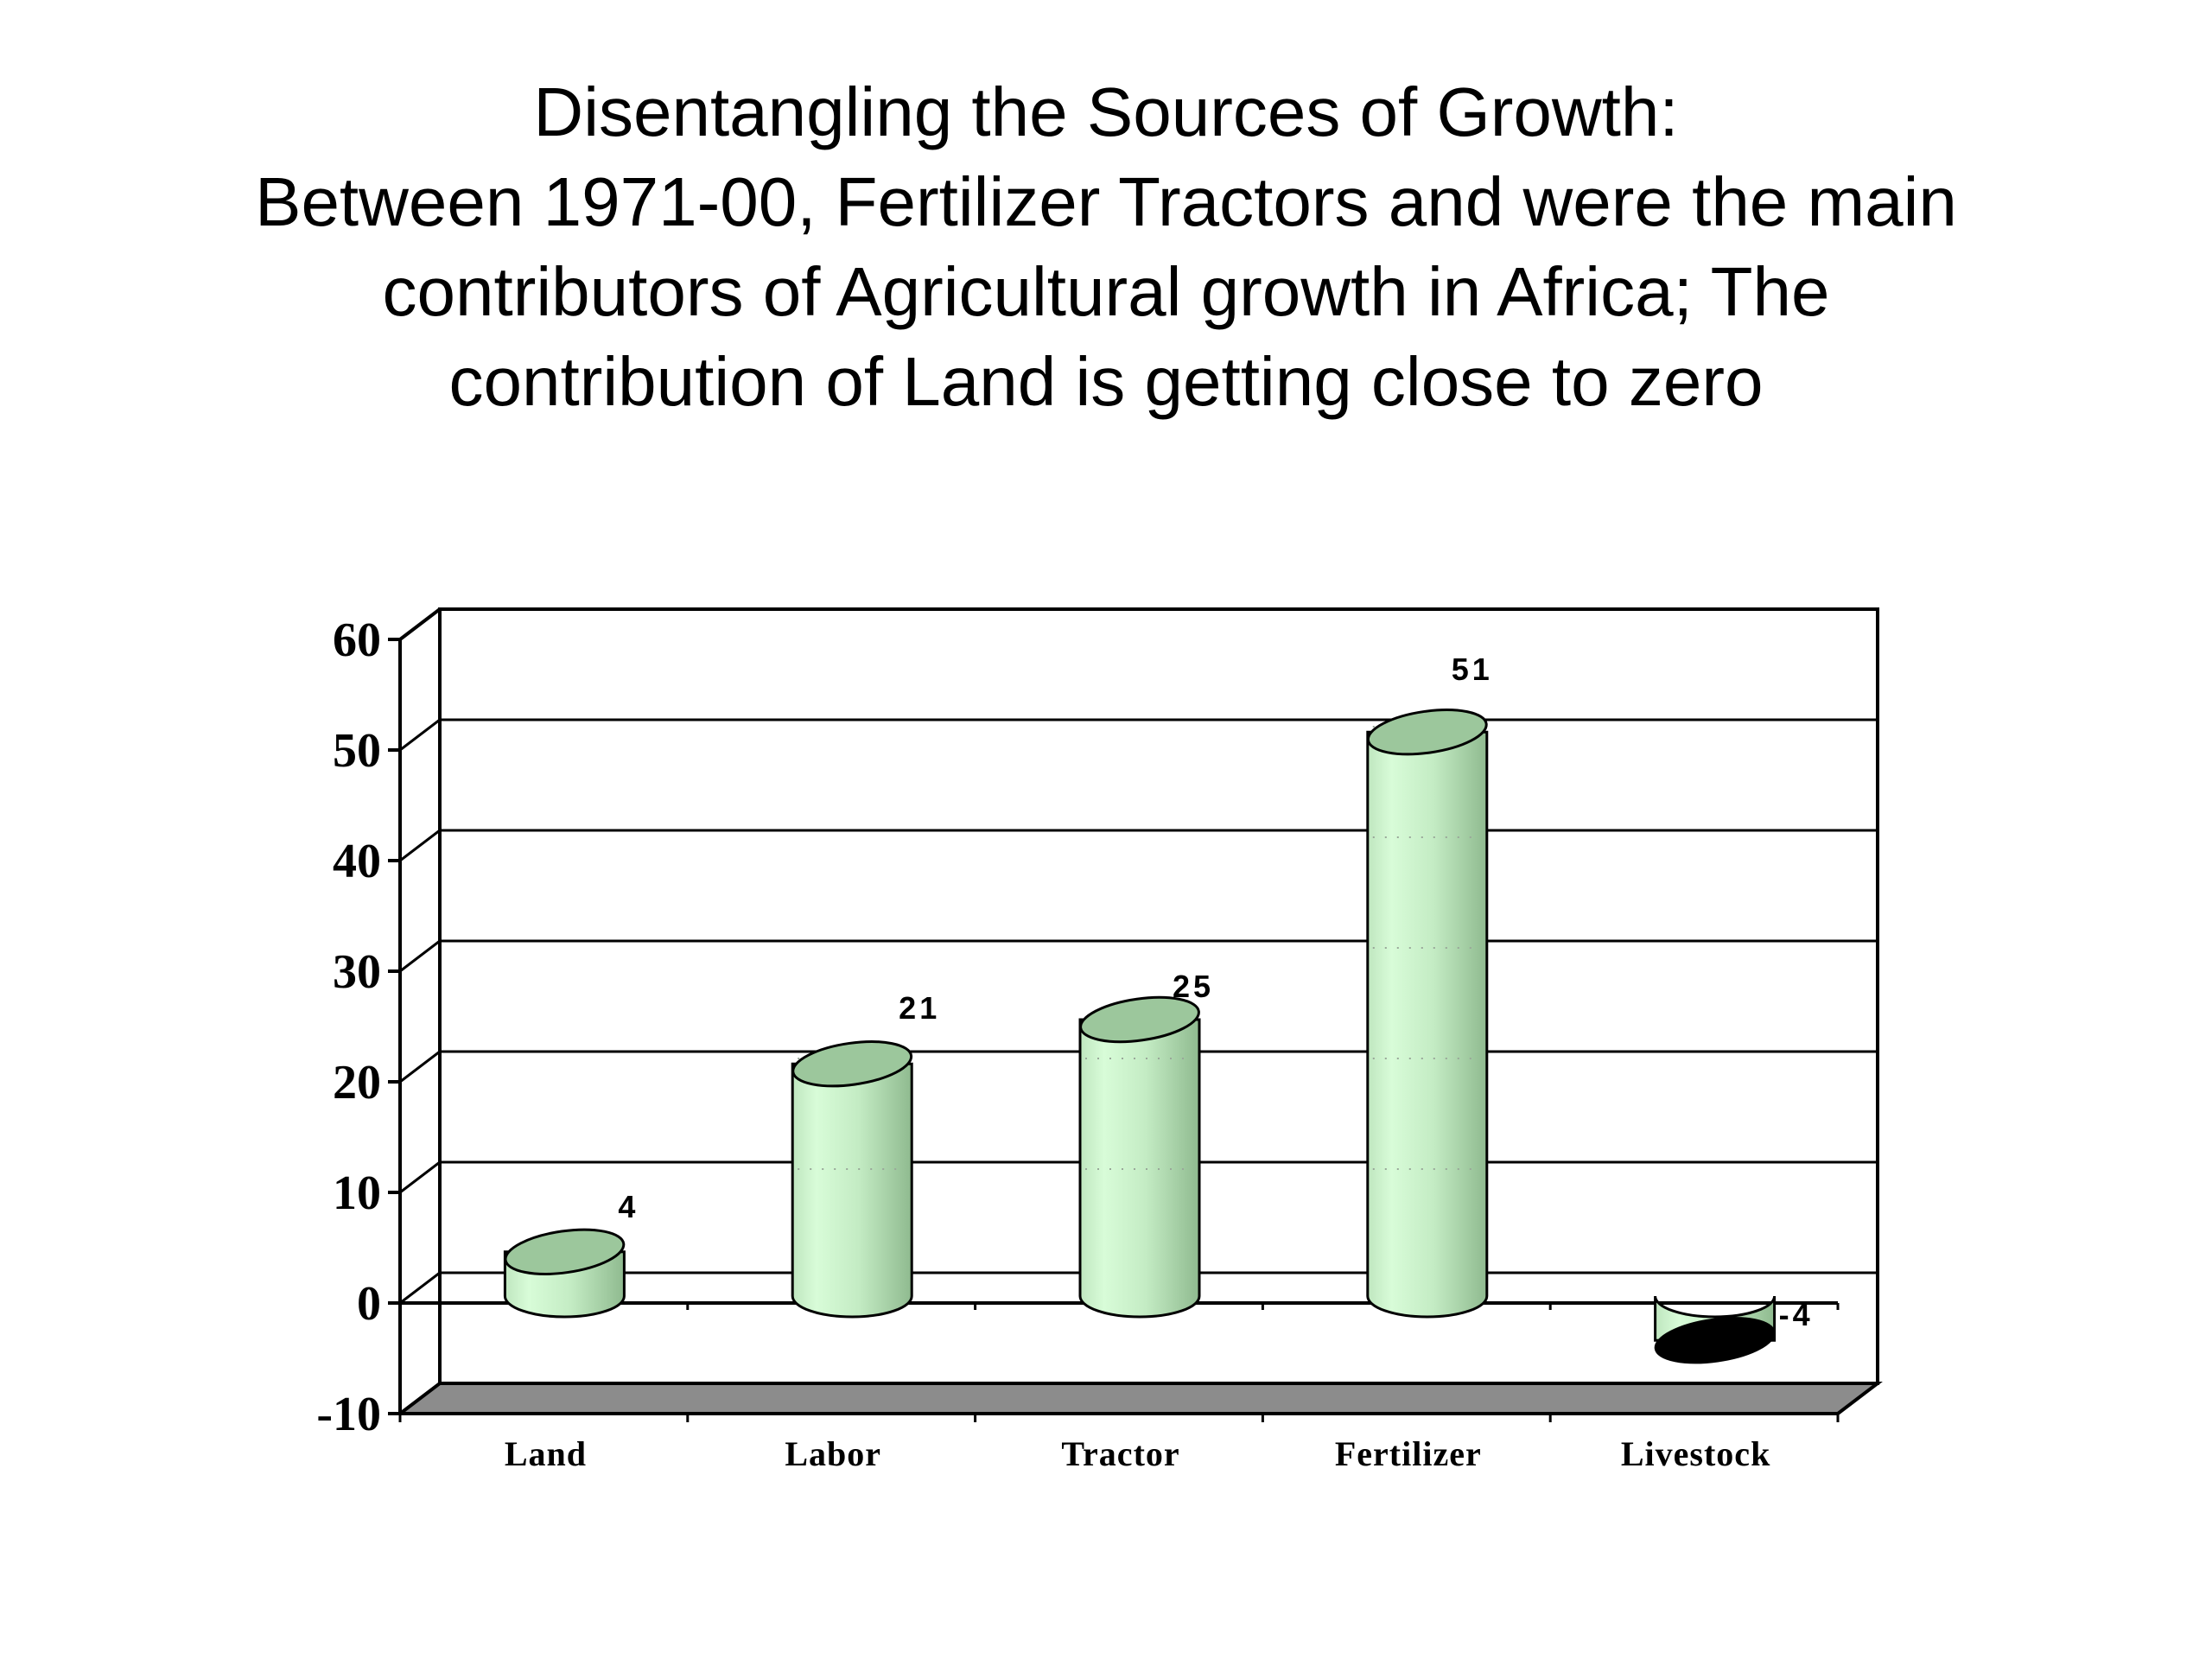  I want to click on data-label: 51, so click(1472, 669).